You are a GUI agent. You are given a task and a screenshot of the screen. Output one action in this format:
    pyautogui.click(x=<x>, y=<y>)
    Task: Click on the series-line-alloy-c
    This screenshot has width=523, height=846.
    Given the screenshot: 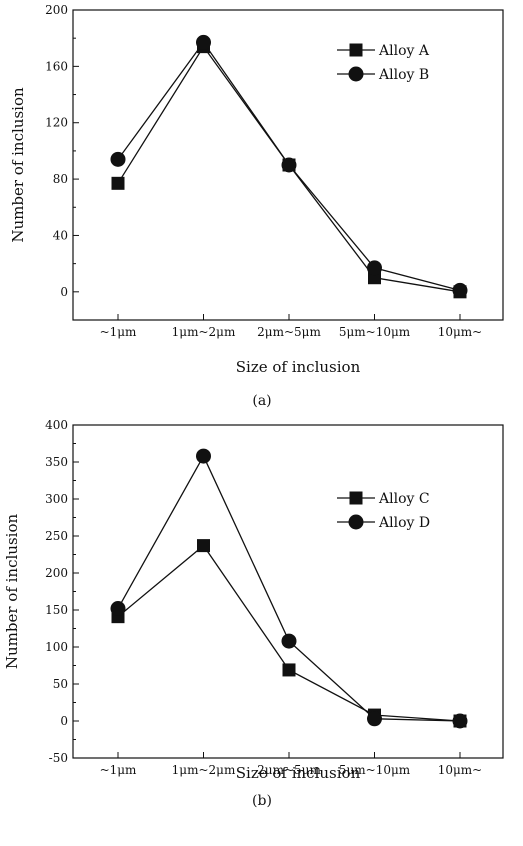 What is the action you would take?
    pyautogui.click(x=289, y=633)
    